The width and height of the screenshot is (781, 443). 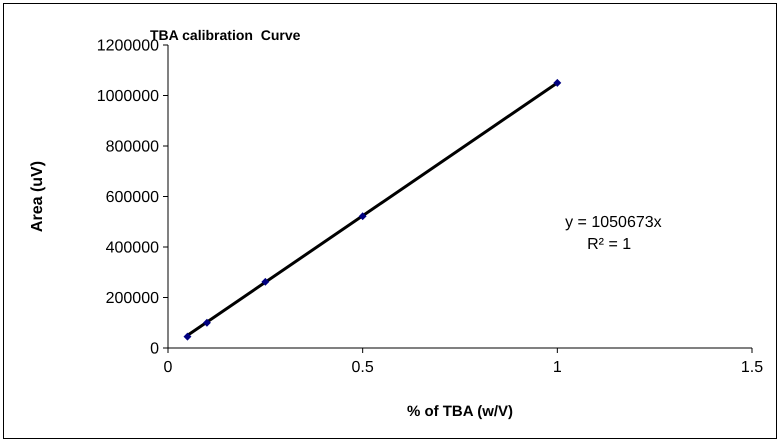 I want to click on x-axis-title: % of TBA (w/V), so click(x=460, y=411).